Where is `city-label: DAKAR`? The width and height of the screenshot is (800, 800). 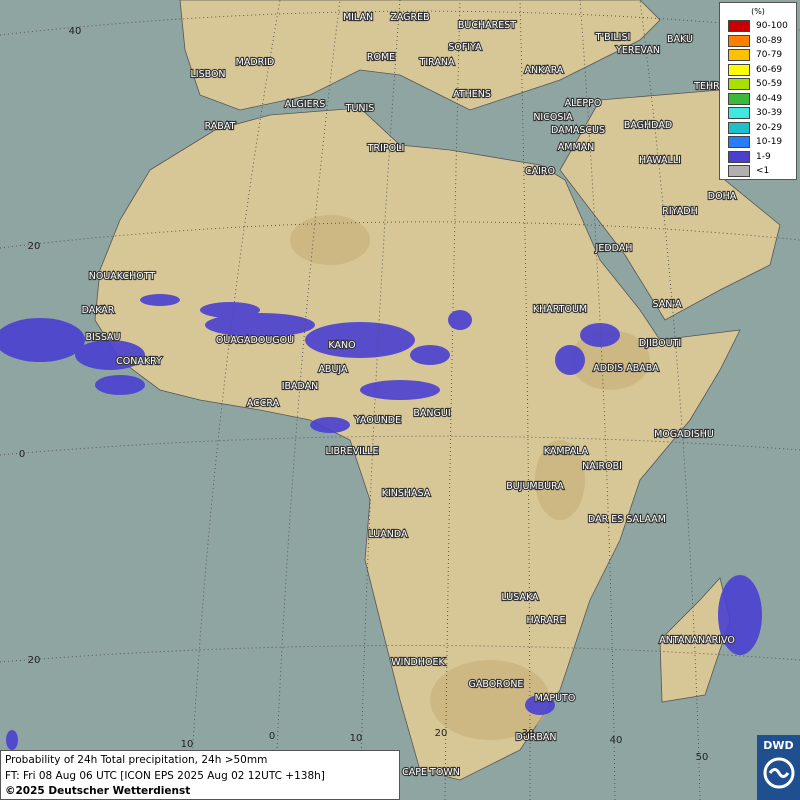 city-label: DAKAR is located at coordinates (98, 310).